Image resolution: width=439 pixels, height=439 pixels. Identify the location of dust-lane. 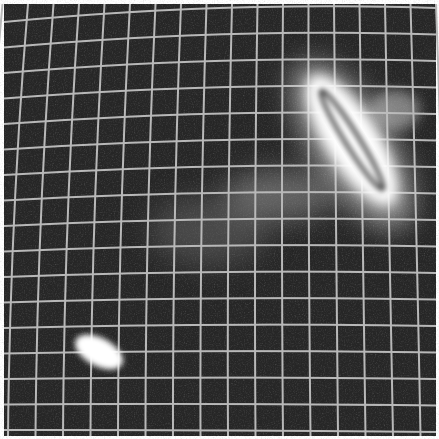
(352, 140).